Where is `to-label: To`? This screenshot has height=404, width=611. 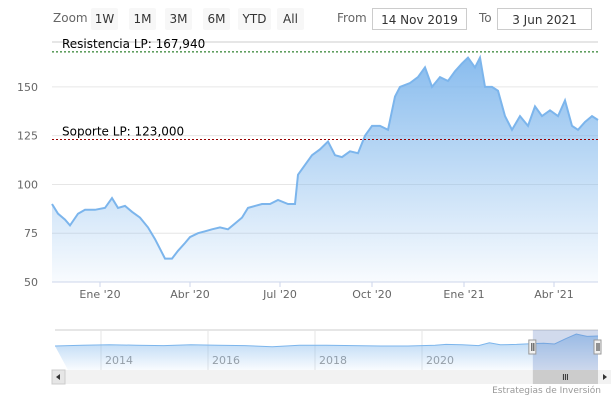 to-label: To is located at coordinates (485, 18).